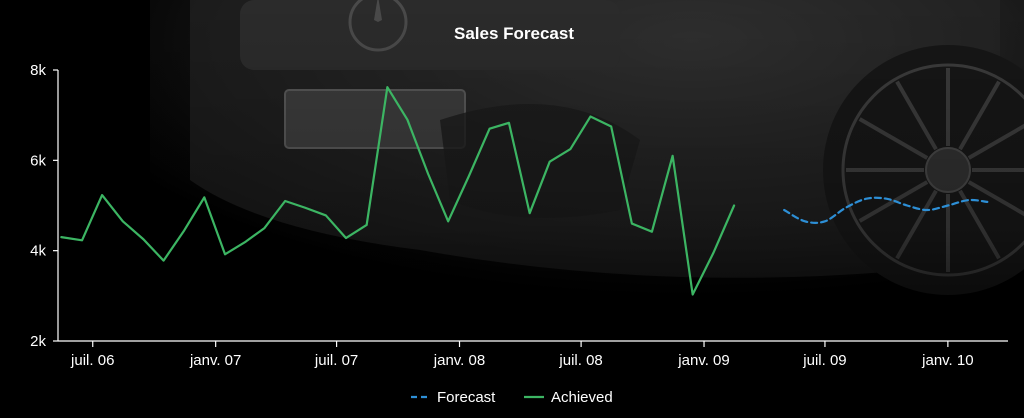 This screenshot has width=1024, height=418. I want to click on y-tick-label: 2k, so click(38, 341).